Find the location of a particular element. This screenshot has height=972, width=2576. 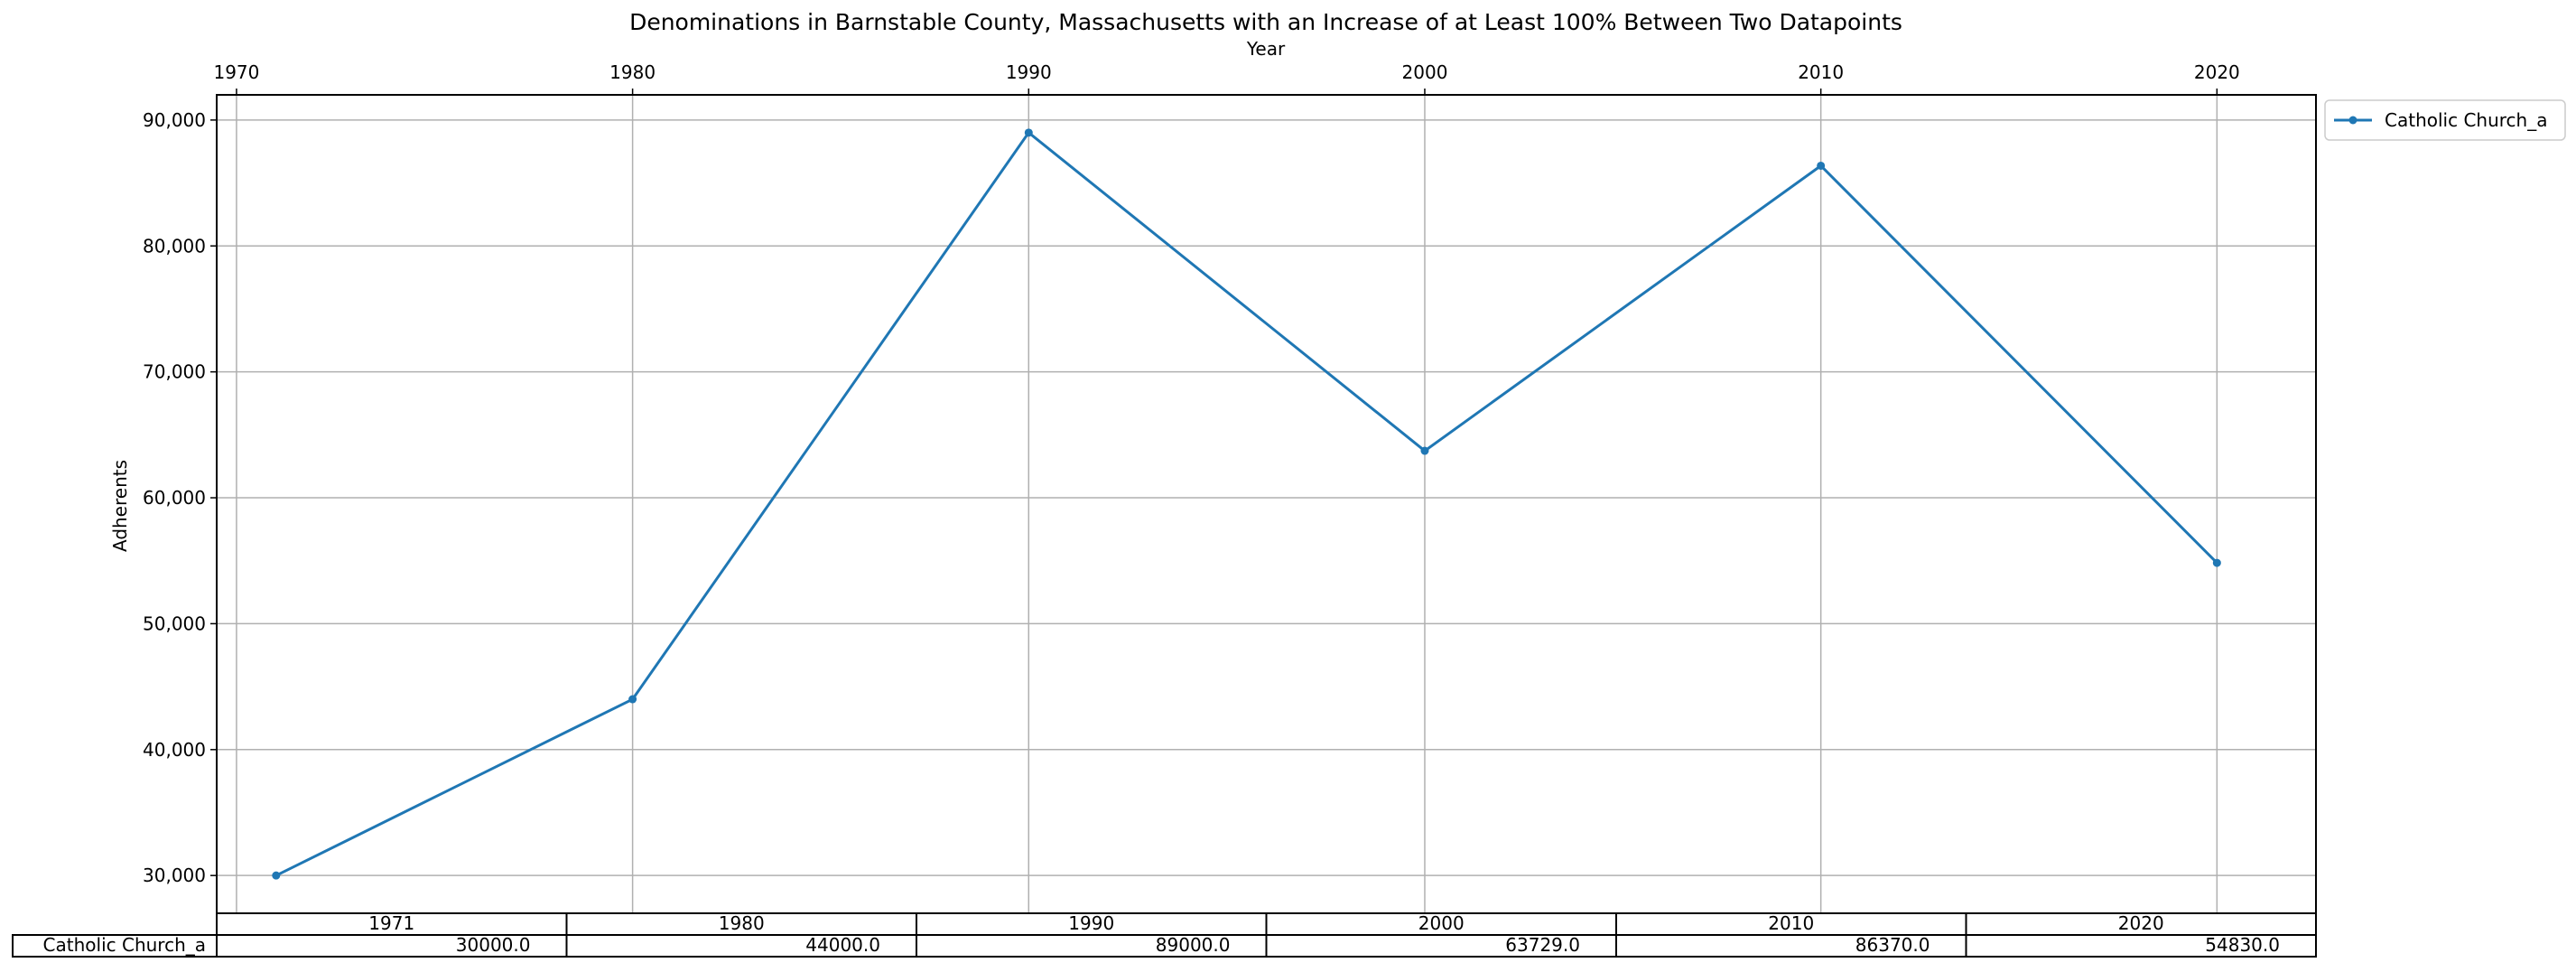

y-tick-label: 40,000 is located at coordinates (174, 750).